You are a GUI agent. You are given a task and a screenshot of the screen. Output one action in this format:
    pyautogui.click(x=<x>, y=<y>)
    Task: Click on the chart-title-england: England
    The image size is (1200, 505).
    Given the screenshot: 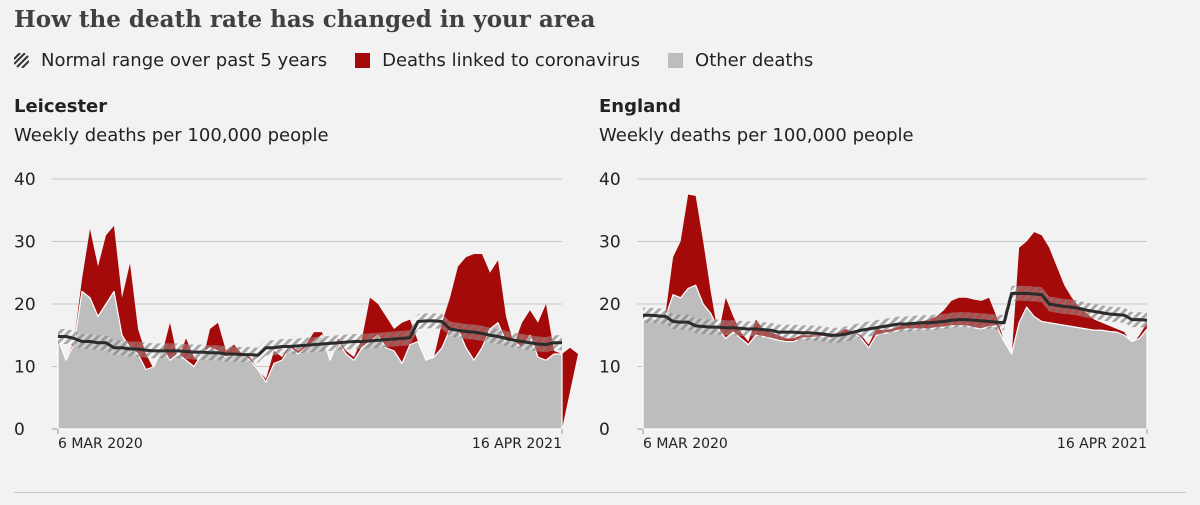 What is the action you would take?
    pyautogui.click(x=640, y=106)
    